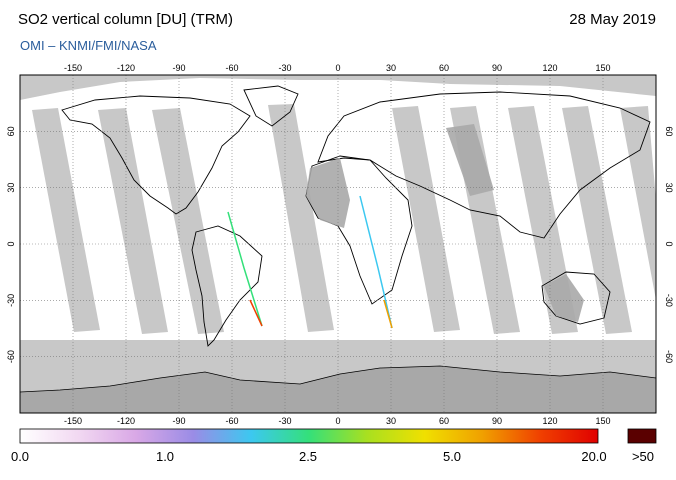 Image resolution: width=676 pixels, height=480 pixels. What do you see at coordinates (165, 456) in the screenshot?
I see `colorbar-label-1: 1.0` at bounding box center [165, 456].